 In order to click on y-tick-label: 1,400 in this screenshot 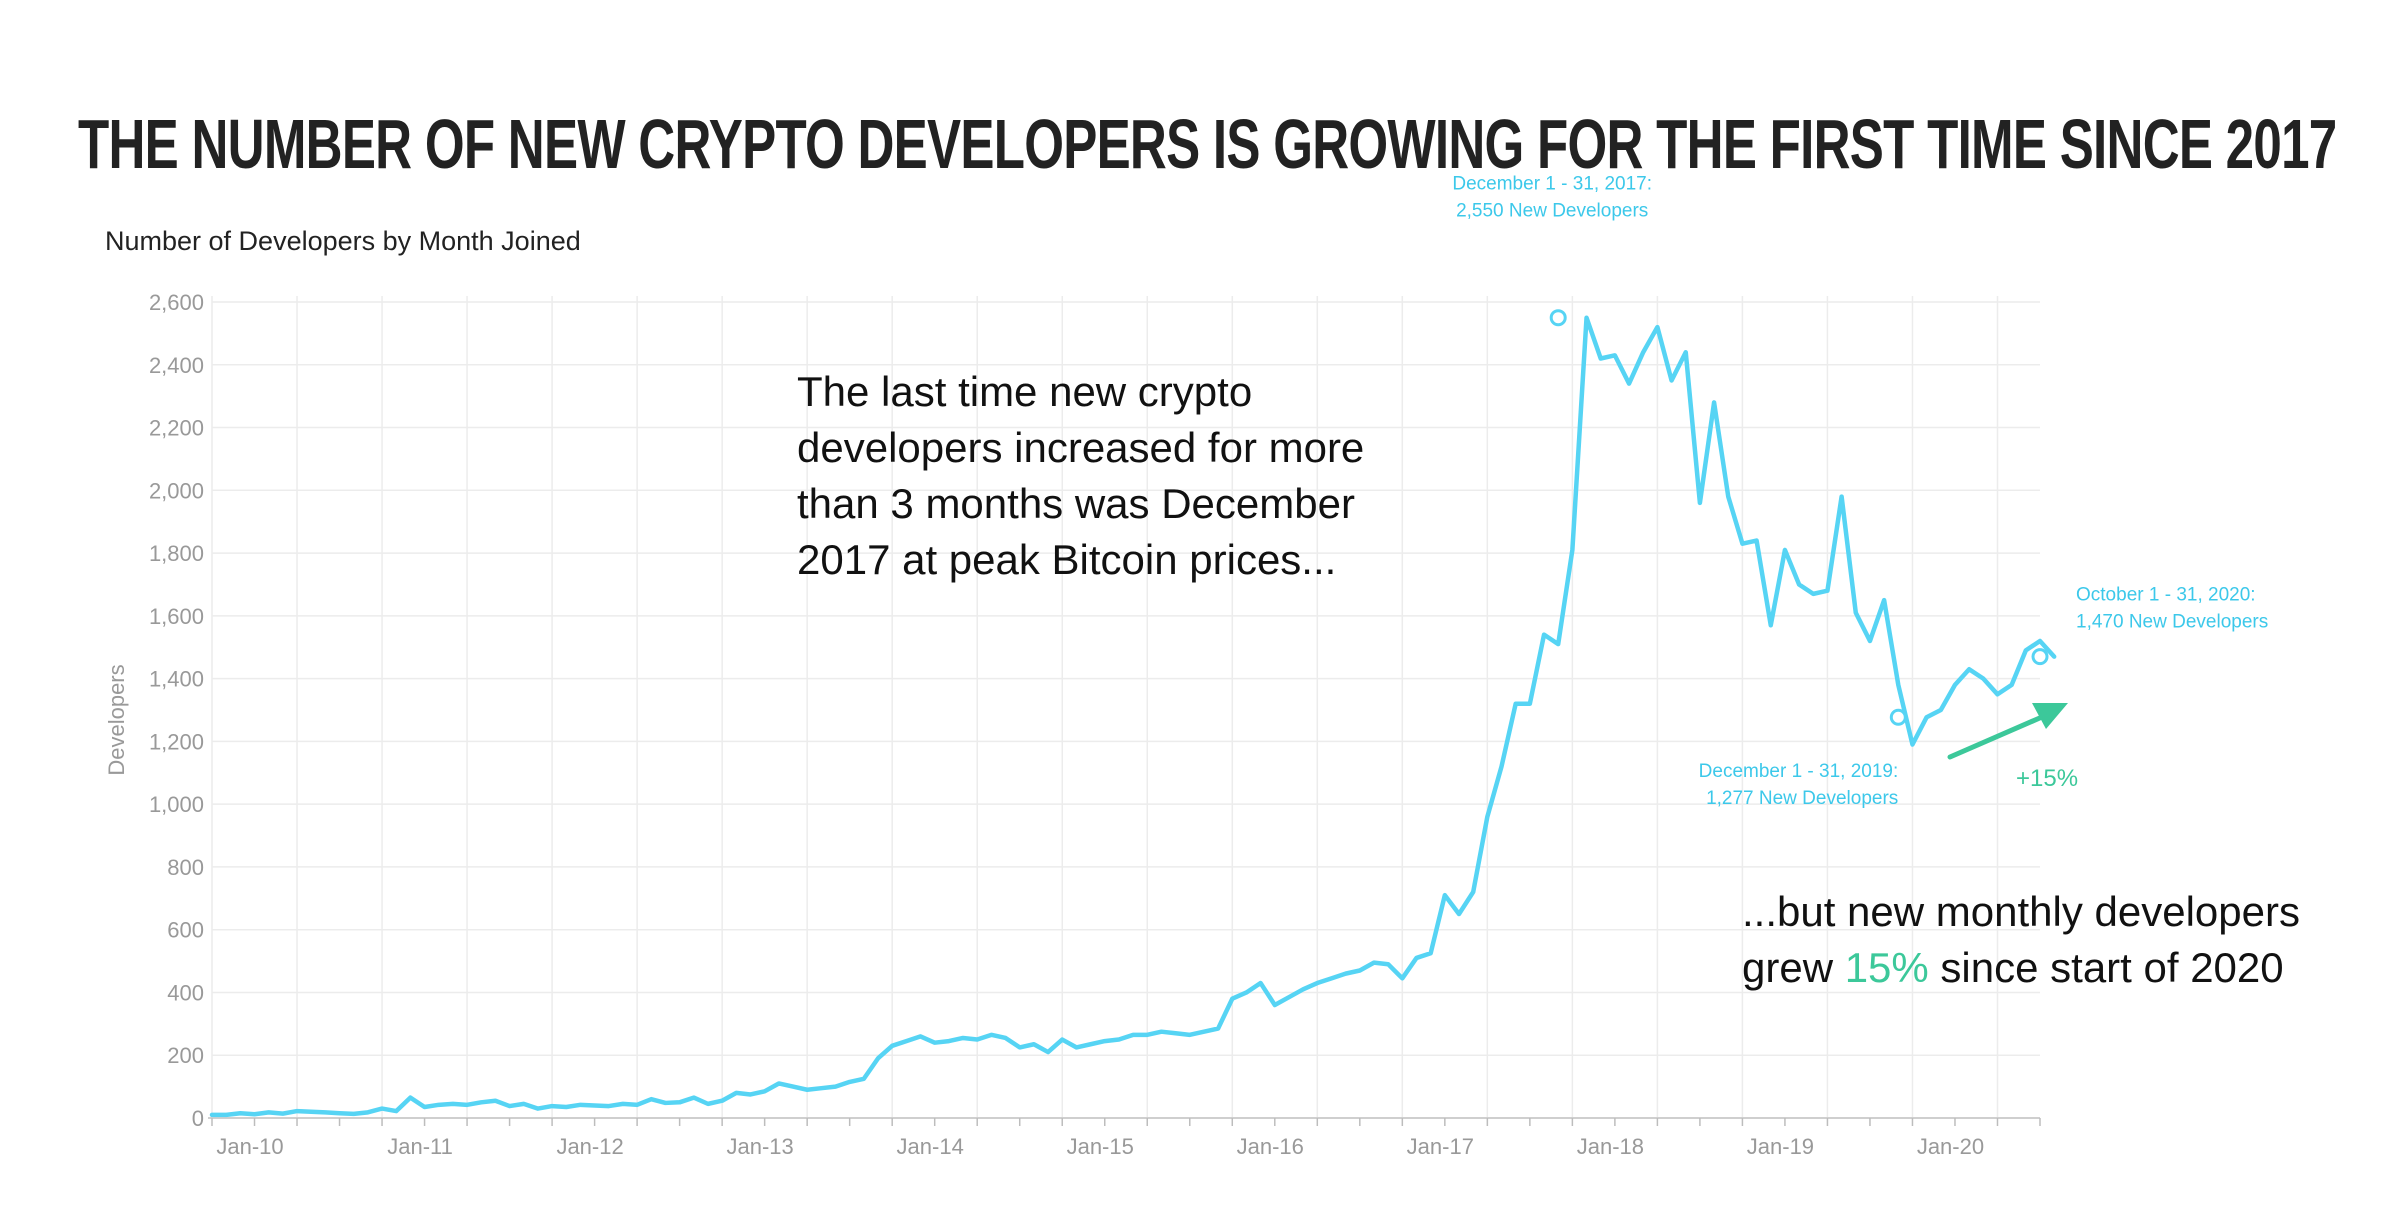, I will do `click(176, 679)`.